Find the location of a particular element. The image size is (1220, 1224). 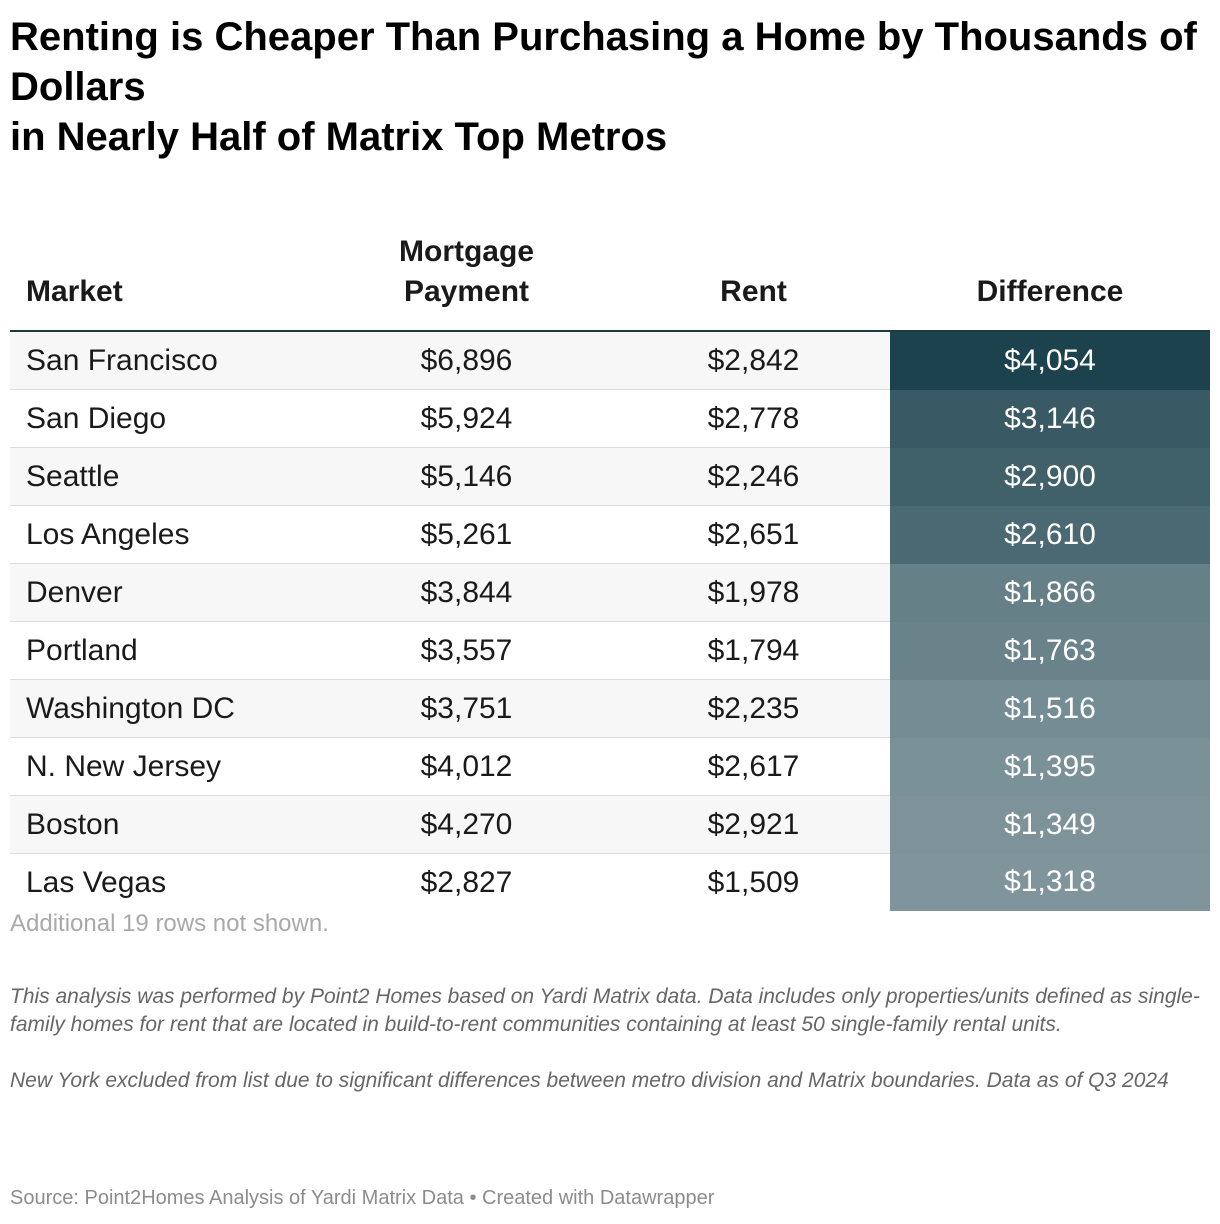

chart-title-line: in Nearly Half of Matrix Top Metros is located at coordinates (339, 137).